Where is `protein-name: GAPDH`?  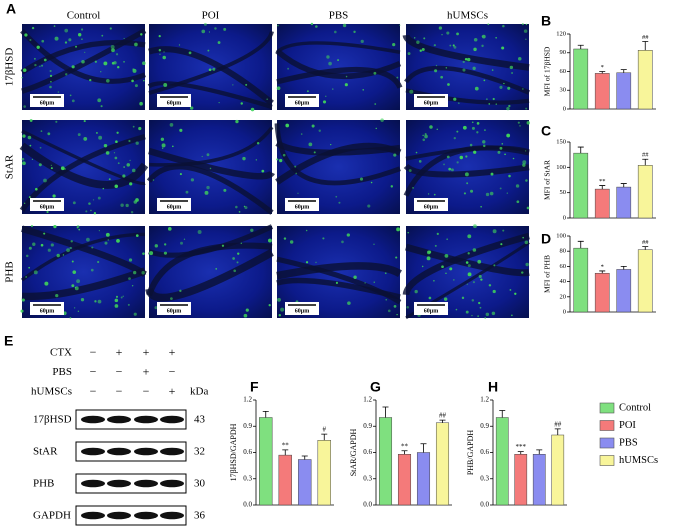 protein-name: GAPDH is located at coordinates (52, 516).